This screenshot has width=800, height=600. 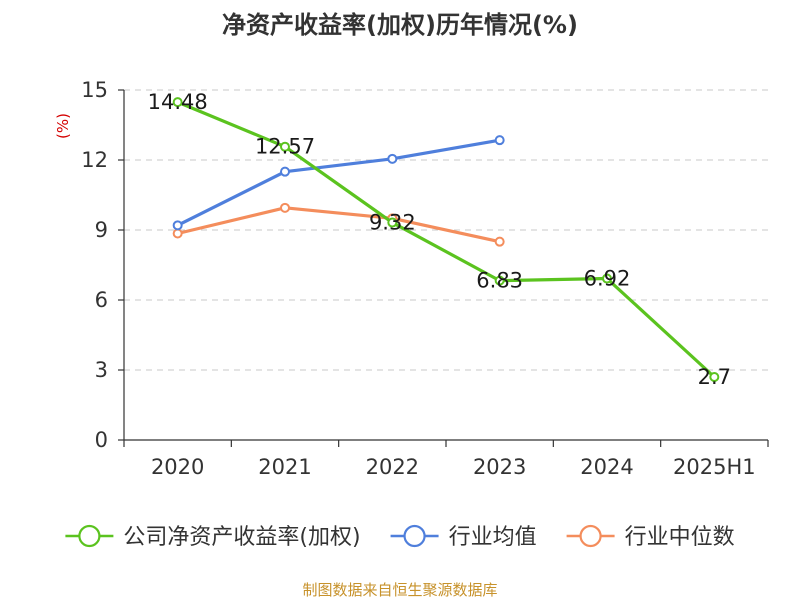 I want to click on data-label-2025H1: 2.7, so click(x=714, y=377).